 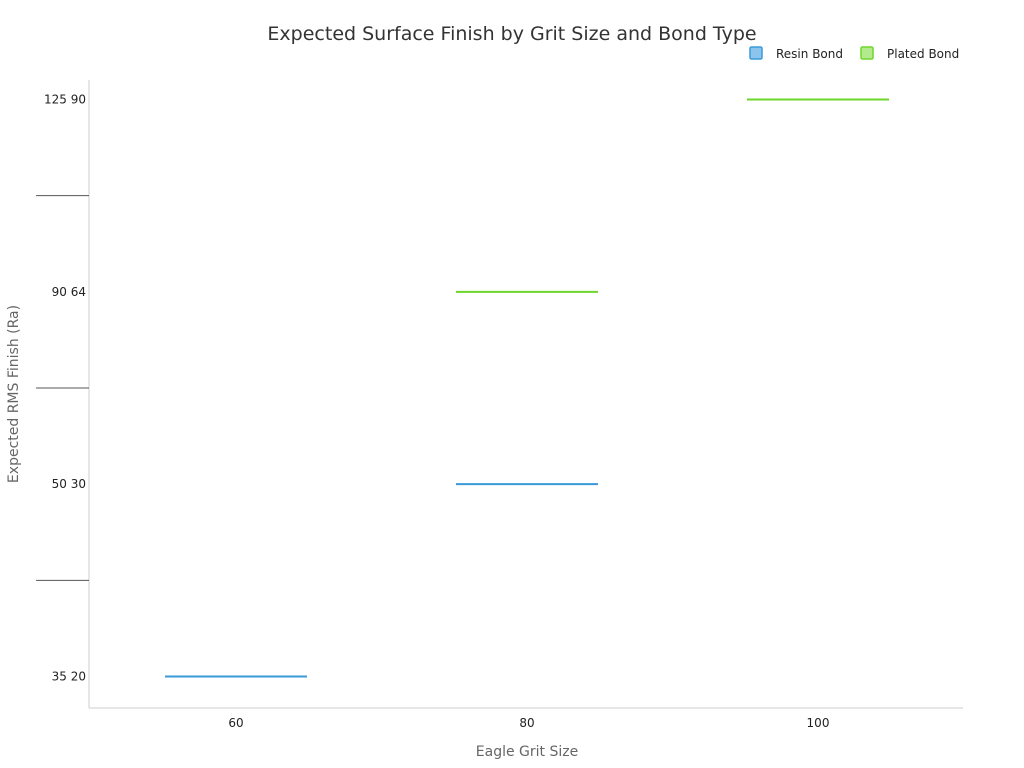 What do you see at coordinates (65, 100) in the screenshot?
I see `y-tick-label: 125 90` at bounding box center [65, 100].